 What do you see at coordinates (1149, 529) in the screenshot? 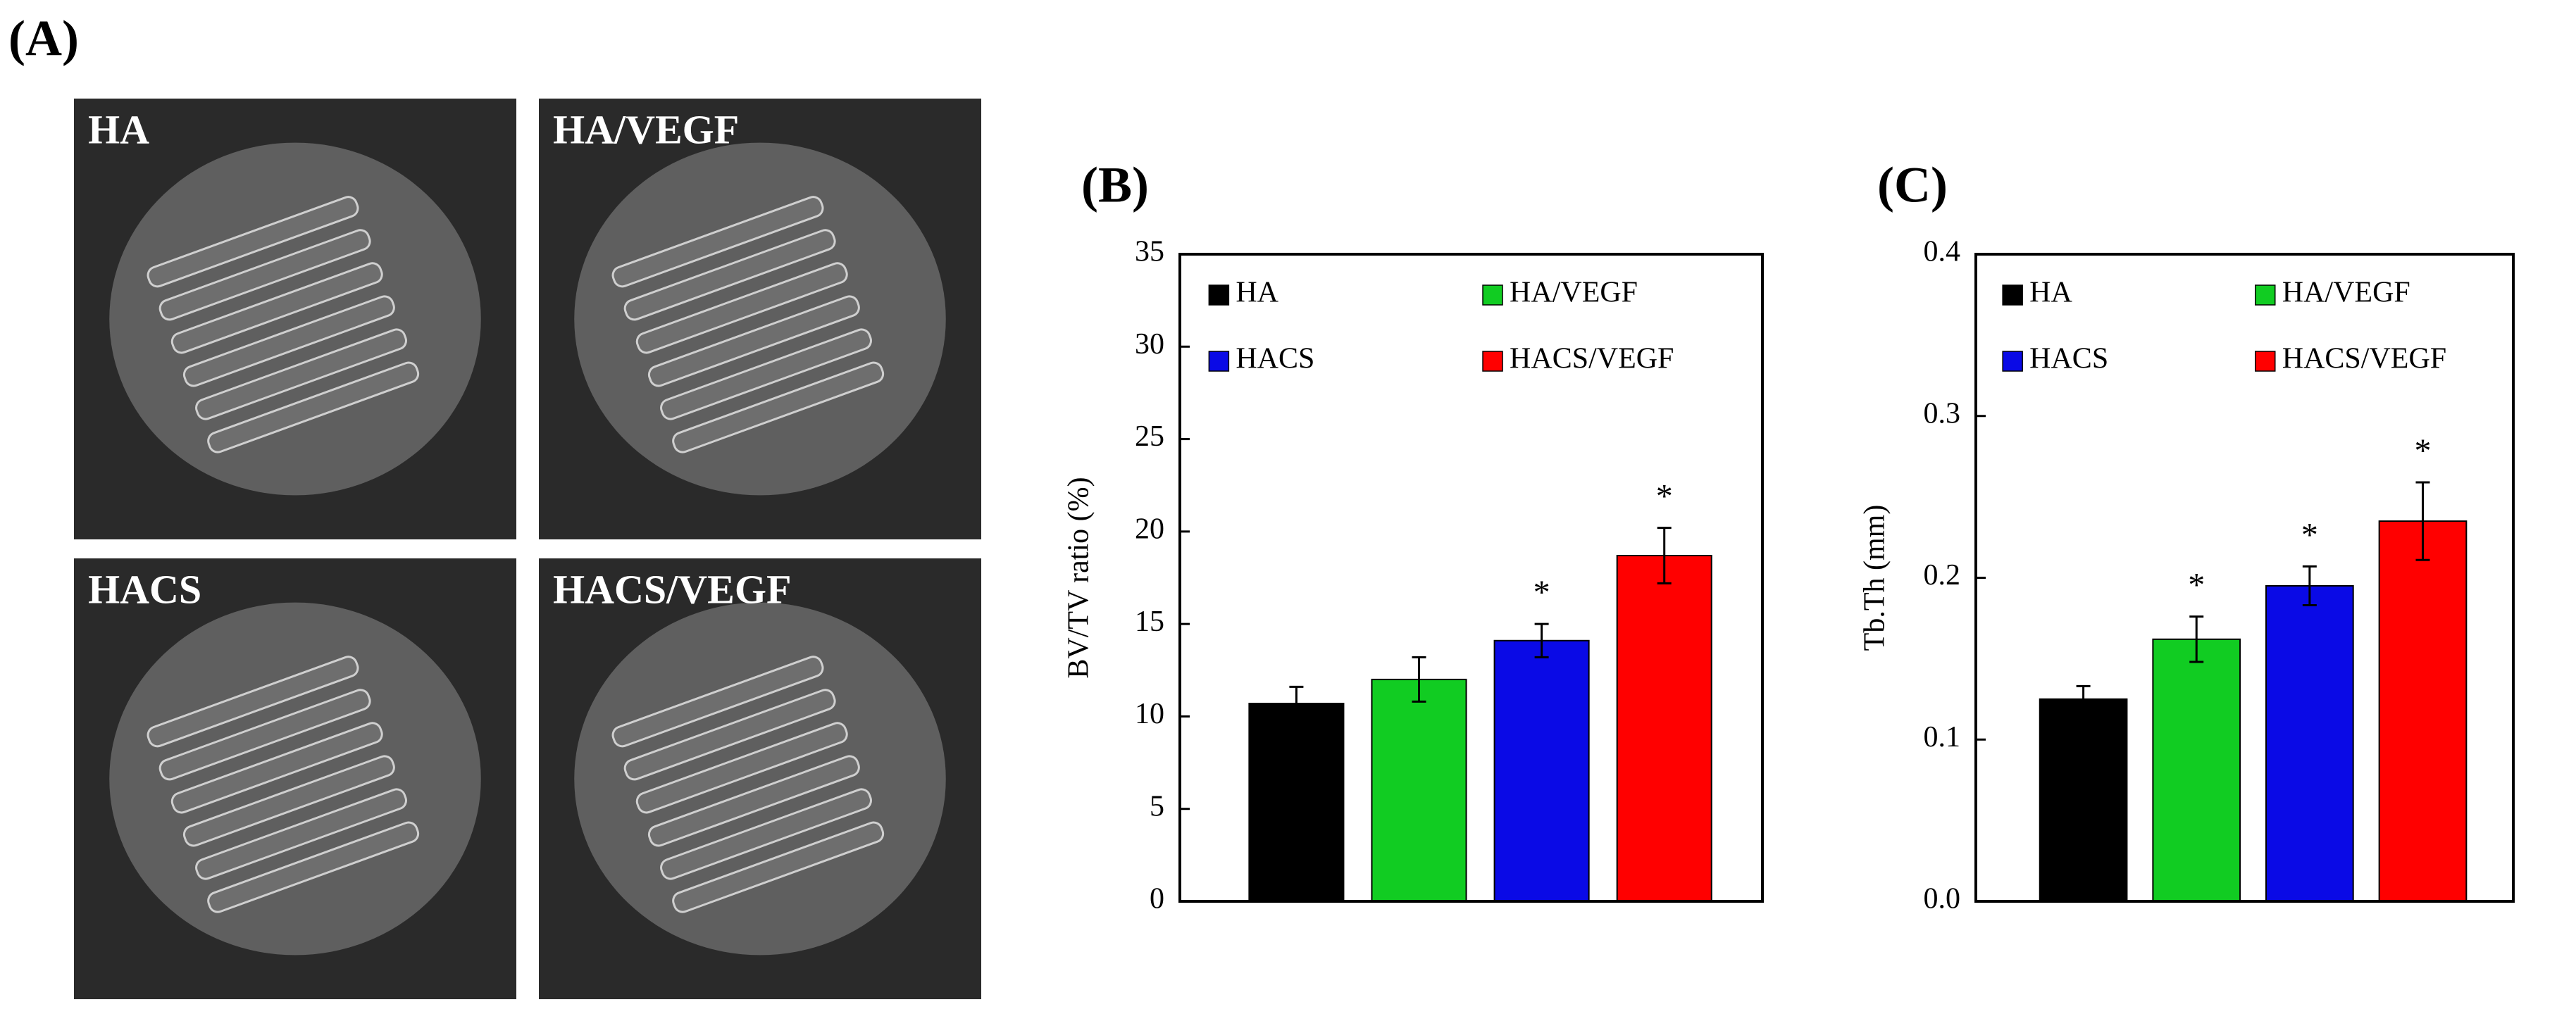
I see `y-tick-label: 20` at bounding box center [1149, 529].